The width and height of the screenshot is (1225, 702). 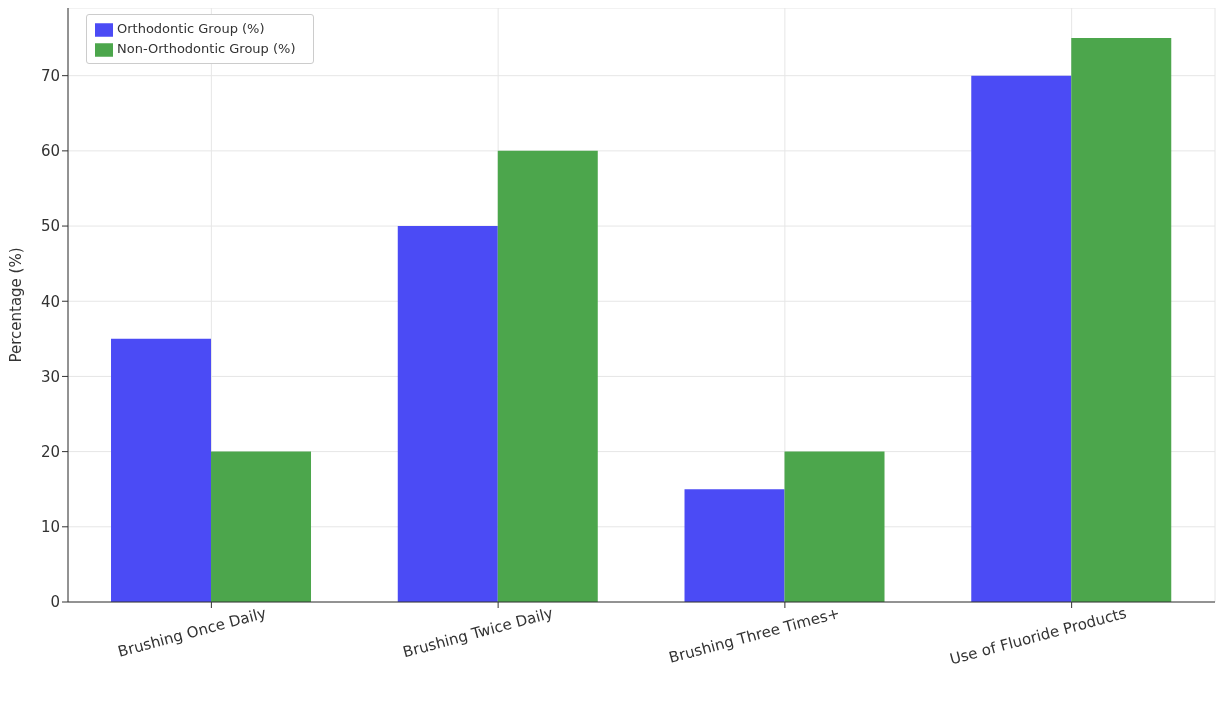 What do you see at coordinates (191, 28) in the screenshot?
I see `legend-label: Orthodontic Group (%)` at bounding box center [191, 28].